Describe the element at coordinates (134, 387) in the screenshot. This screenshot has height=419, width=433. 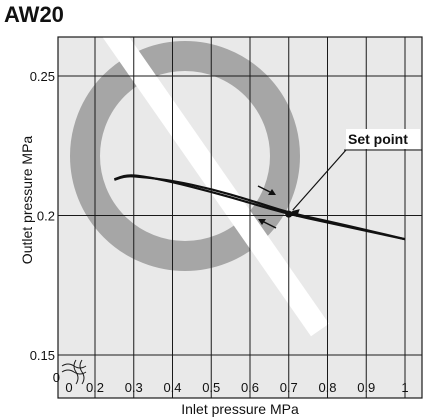
I see `x-tick-label: 0.3` at that location.